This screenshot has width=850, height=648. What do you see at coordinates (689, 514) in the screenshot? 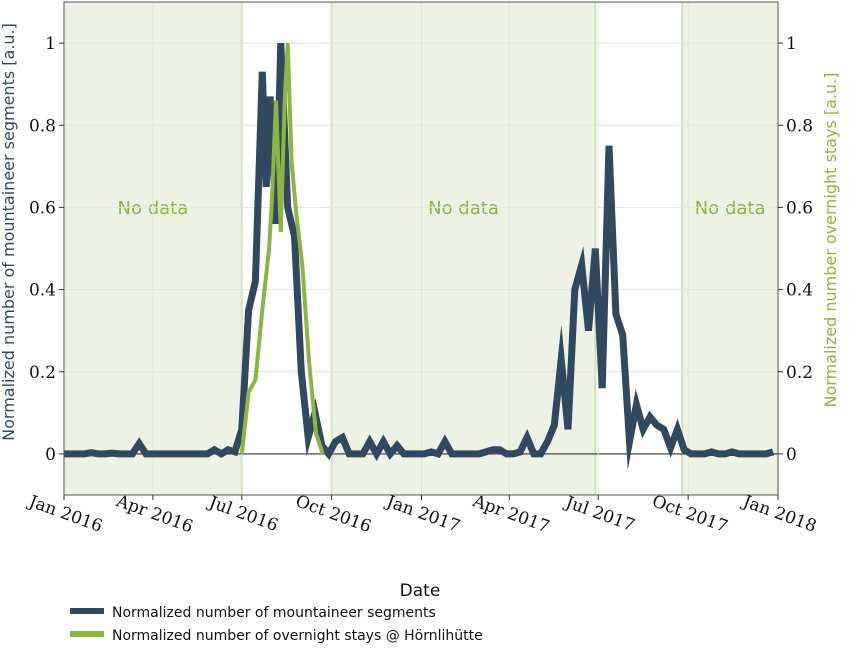
I see `x-tick-label-7: Oct 2017` at bounding box center [689, 514].